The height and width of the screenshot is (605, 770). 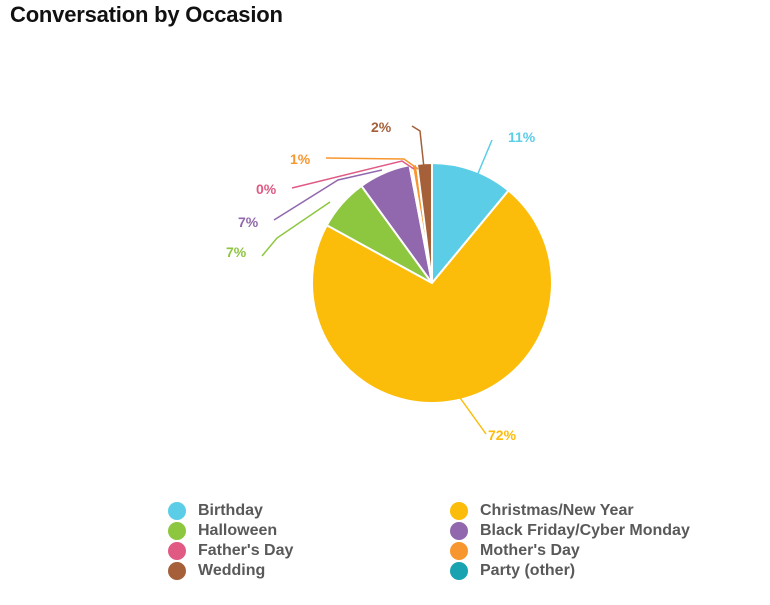 I want to click on pie-slice-birthday, so click(x=470, y=223).